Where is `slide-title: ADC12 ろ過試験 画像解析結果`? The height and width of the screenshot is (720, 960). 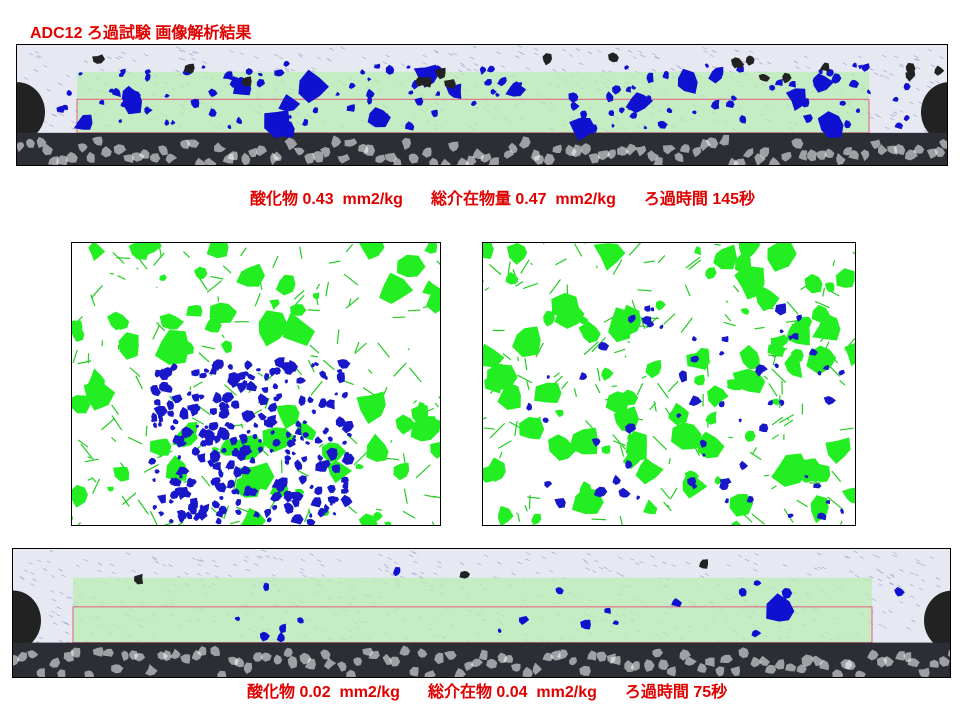
slide-title: ADC12 ろ過試験 画像解析結果 is located at coordinates (141, 33).